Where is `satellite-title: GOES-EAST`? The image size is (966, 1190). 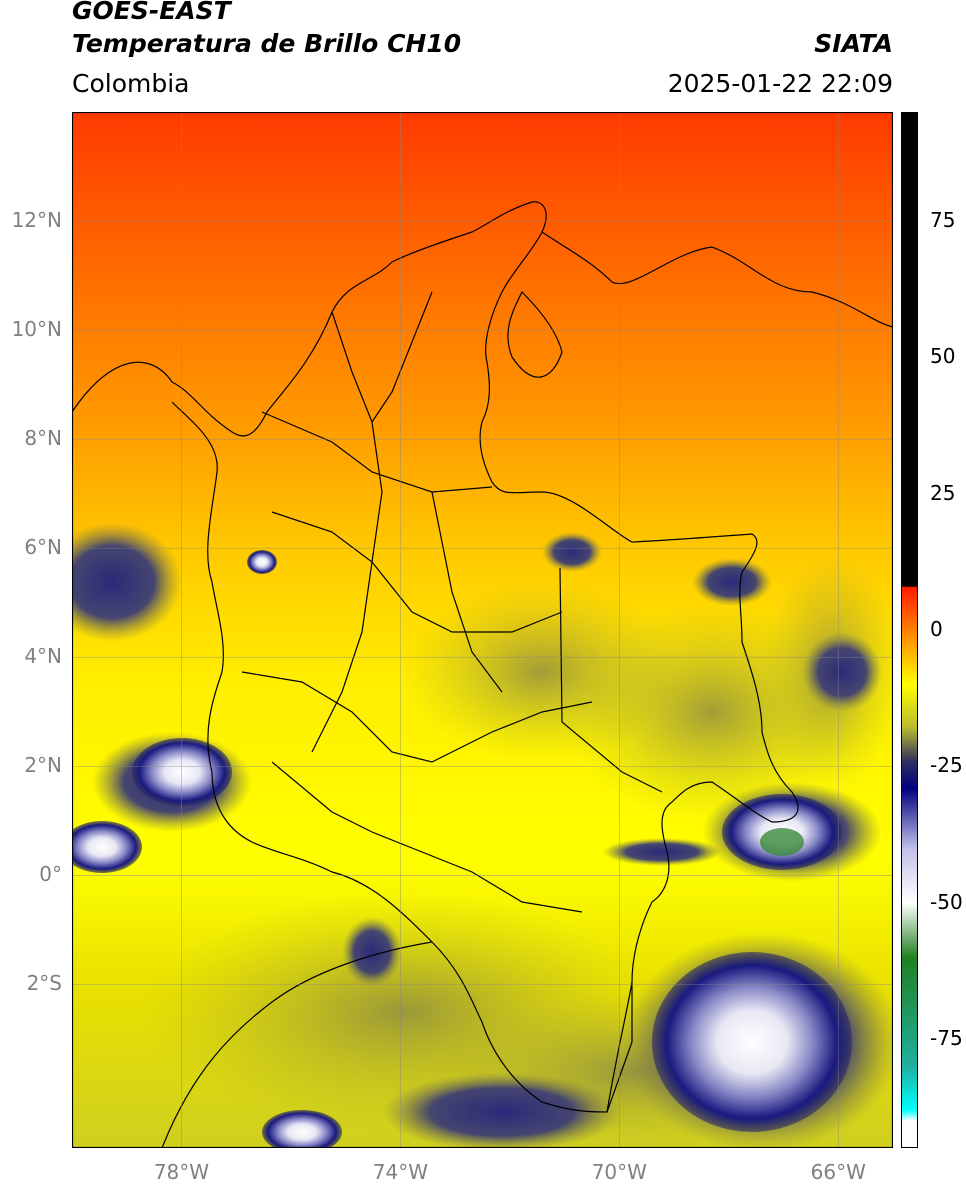 satellite-title: GOES-EAST is located at coordinates (151, 12).